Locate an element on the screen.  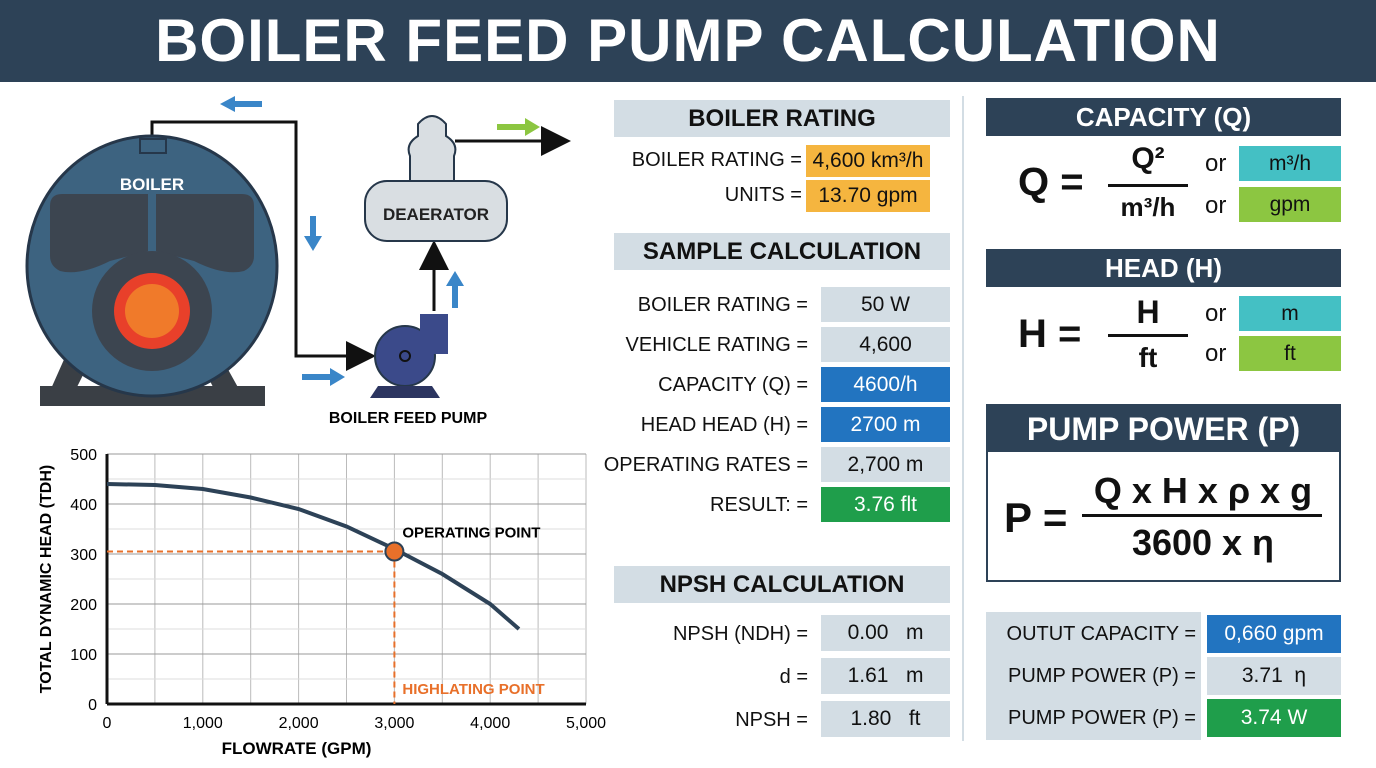
x-tick-label: 5,000 is located at coordinates (586, 723).